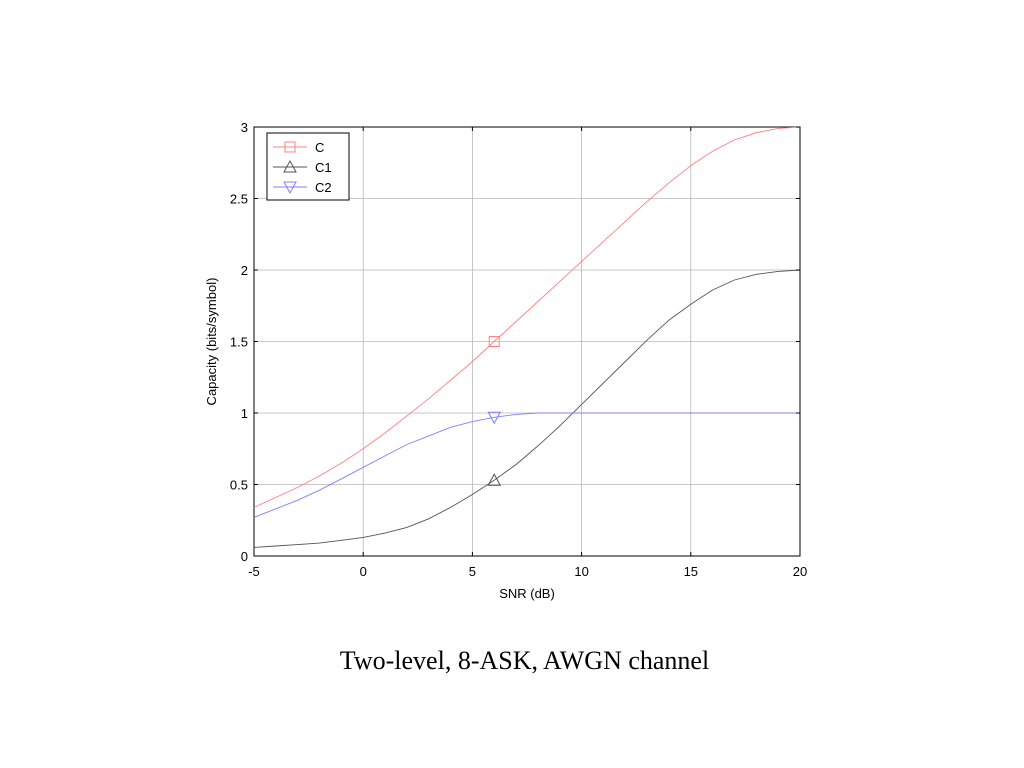 The height and width of the screenshot is (768, 1024). Describe the element at coordinates (691, 571) in the screenshot. I see `x-tick-label: 15` at that location.